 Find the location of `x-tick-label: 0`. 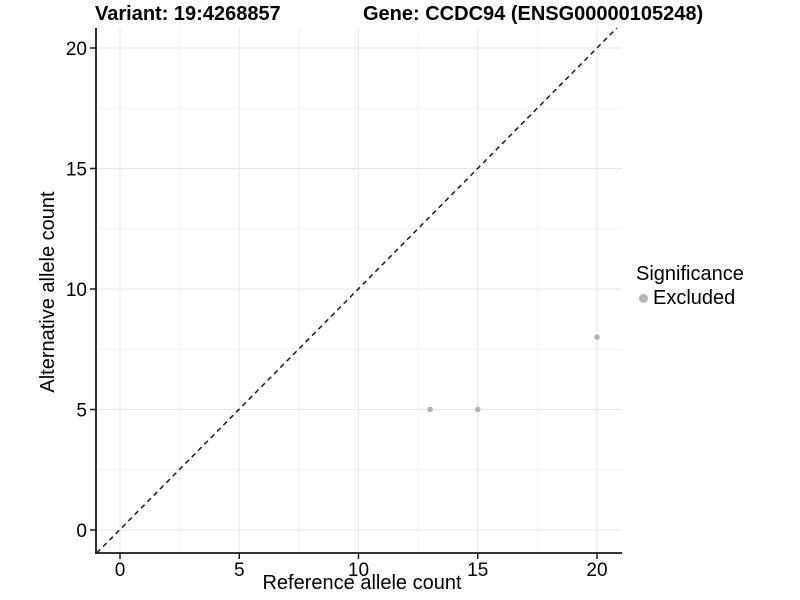

x-tick-label: 0 is located at coordinates (120, 570).